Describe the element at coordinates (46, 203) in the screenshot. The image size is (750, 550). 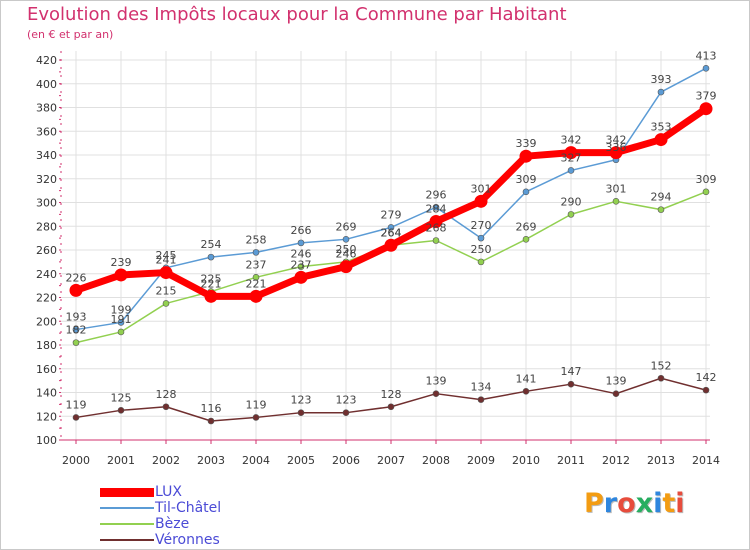
I see `y-tick-label: 300` at that location.